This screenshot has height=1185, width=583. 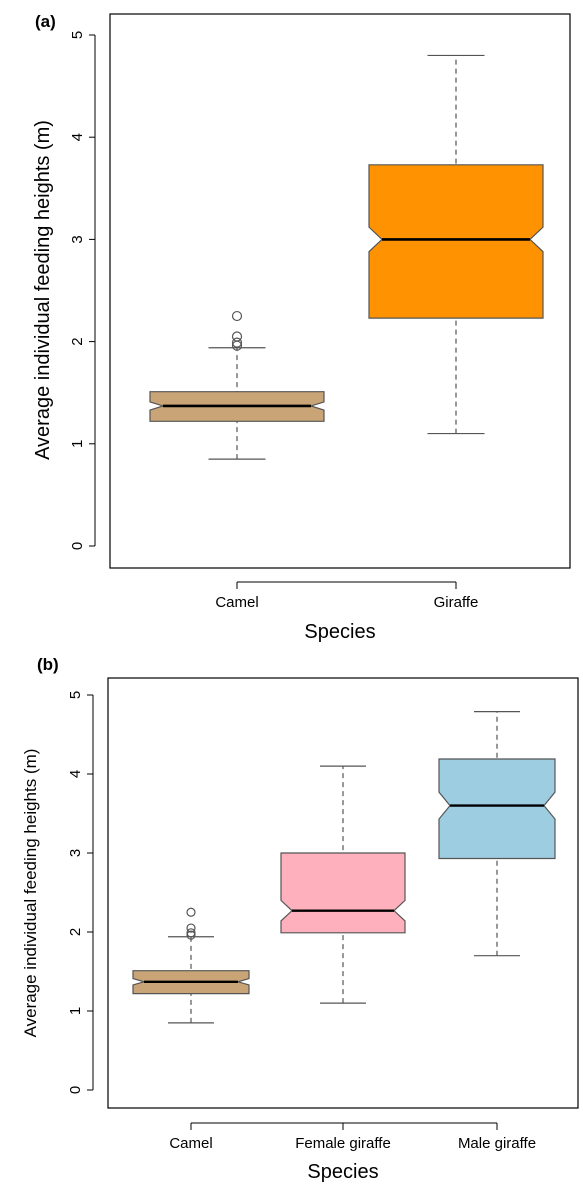 What do you see at coordinates (236, 602) in the screenshot?
I see `panel-a-xtick-label-camel: Camel` at bounding box center [236, 602].